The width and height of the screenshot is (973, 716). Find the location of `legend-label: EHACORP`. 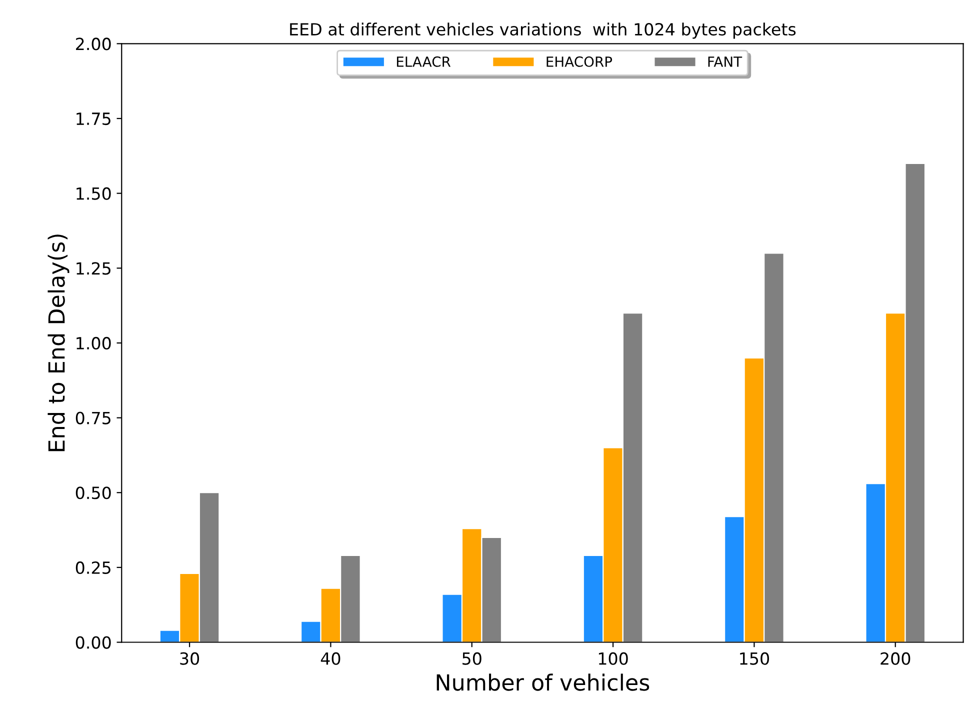

legend-label: EHACORP is located at coordinates (579, 61).